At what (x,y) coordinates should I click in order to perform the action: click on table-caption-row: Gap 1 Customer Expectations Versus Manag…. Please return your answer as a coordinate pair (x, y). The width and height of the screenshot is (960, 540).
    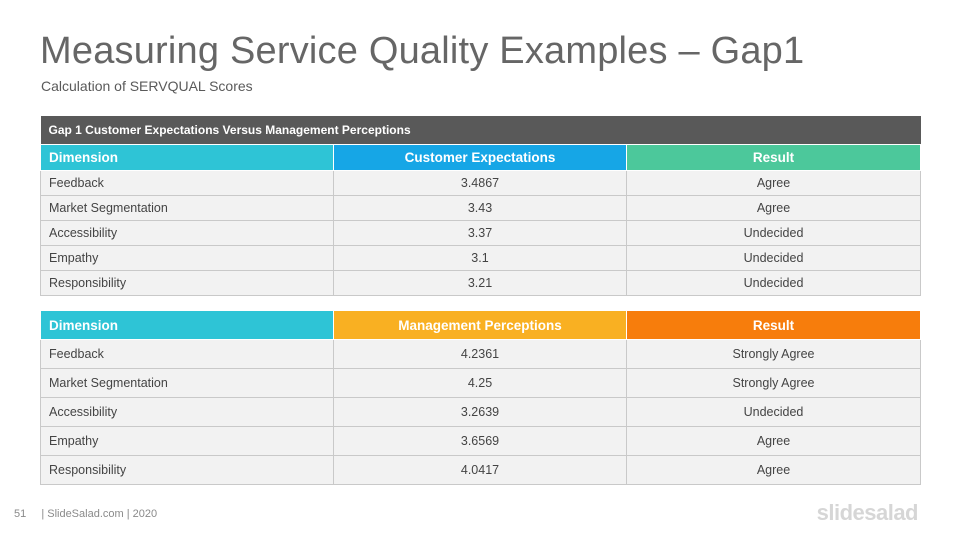
    Looking at the image, I should click on (480, 130).